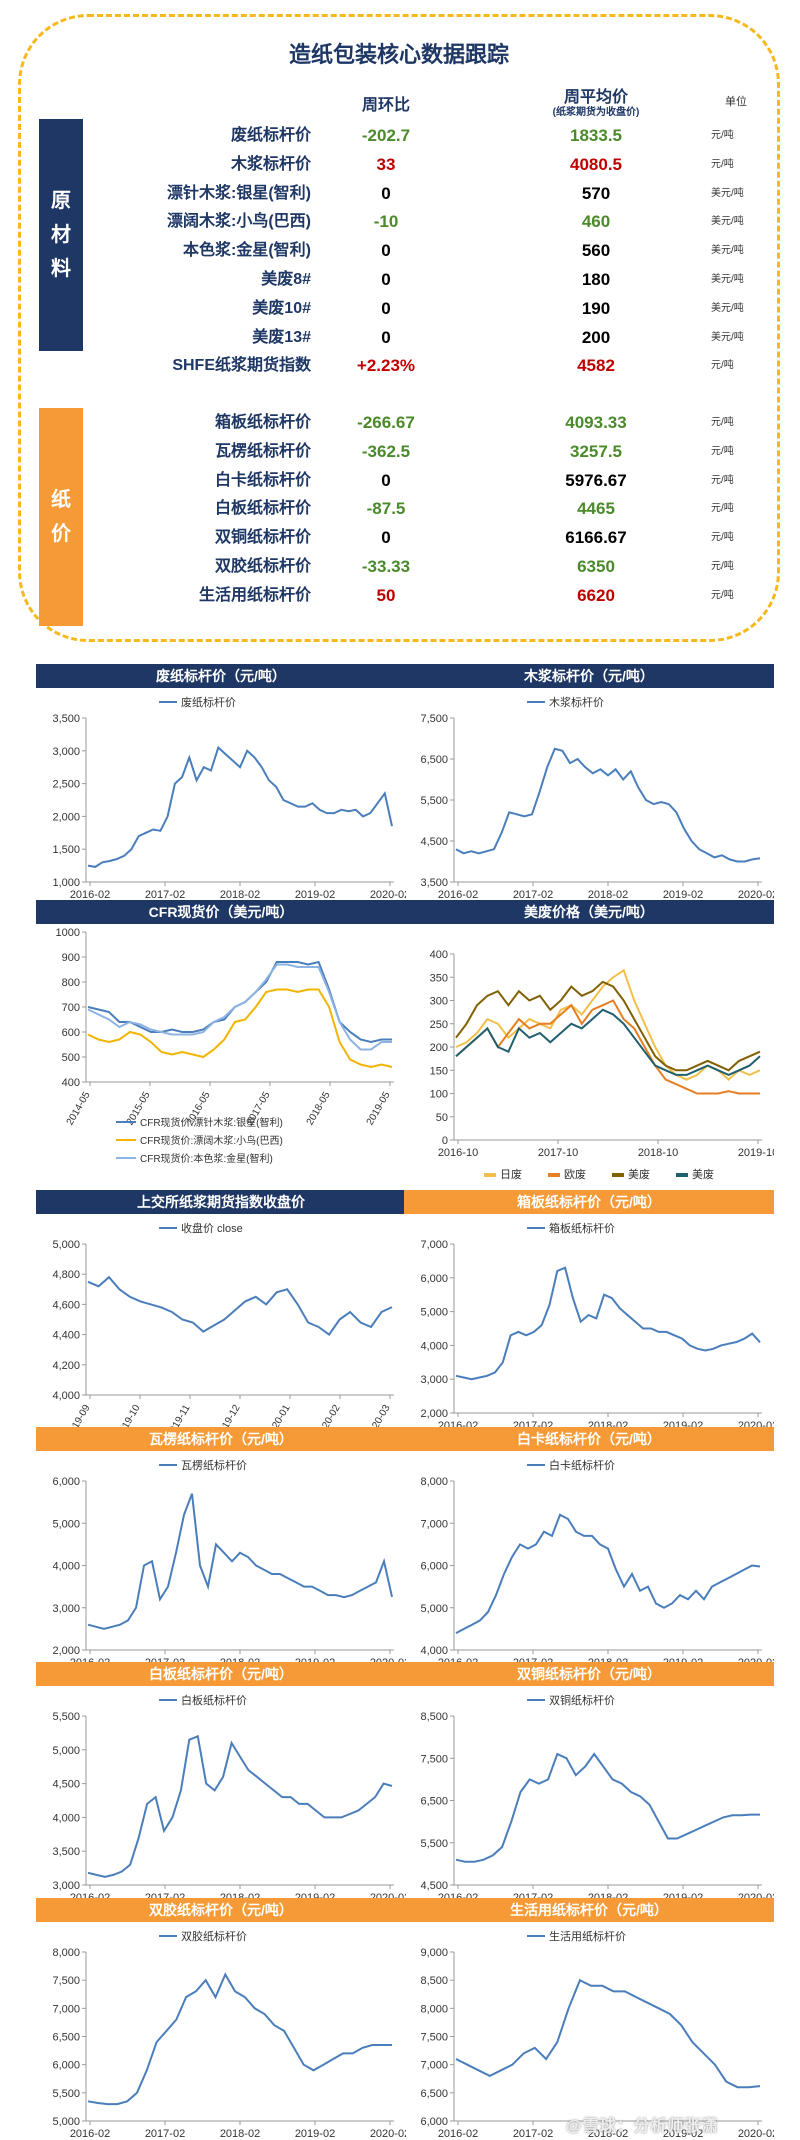 This screenshot has height=2140, width=800. I want to click on row-avg: 6350, so click(596, 566).